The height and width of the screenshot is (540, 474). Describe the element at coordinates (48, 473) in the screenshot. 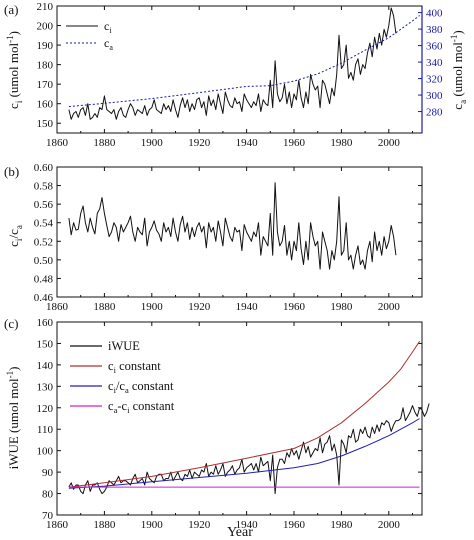

I see `panel-c-y-tick-label: 90` at that location.